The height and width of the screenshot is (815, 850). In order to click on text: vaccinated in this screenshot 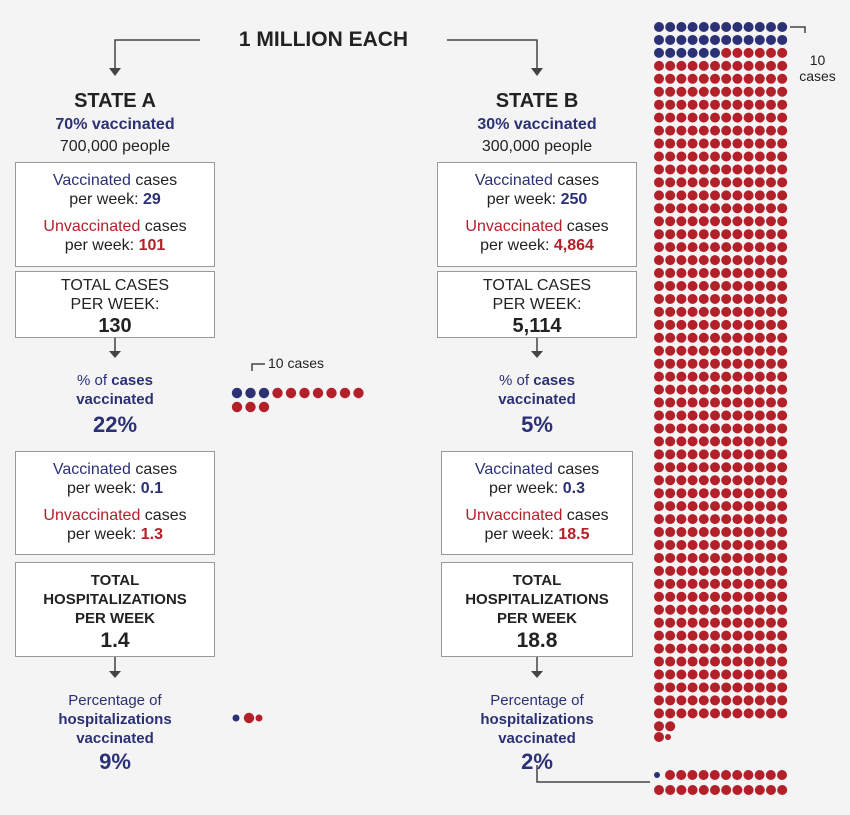, I will do `click(115, 738)`.